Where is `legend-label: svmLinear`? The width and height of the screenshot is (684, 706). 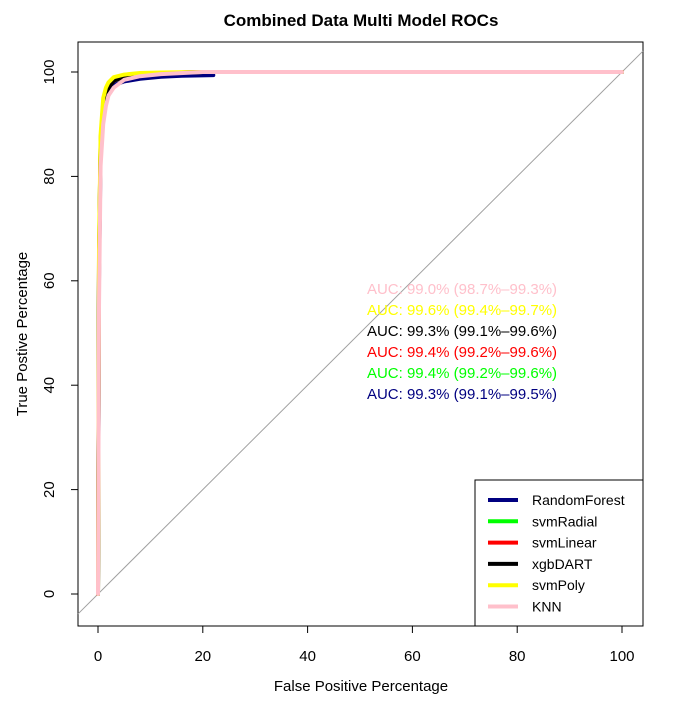
legend-label: svmLinear is located at coordinates (564, 543).